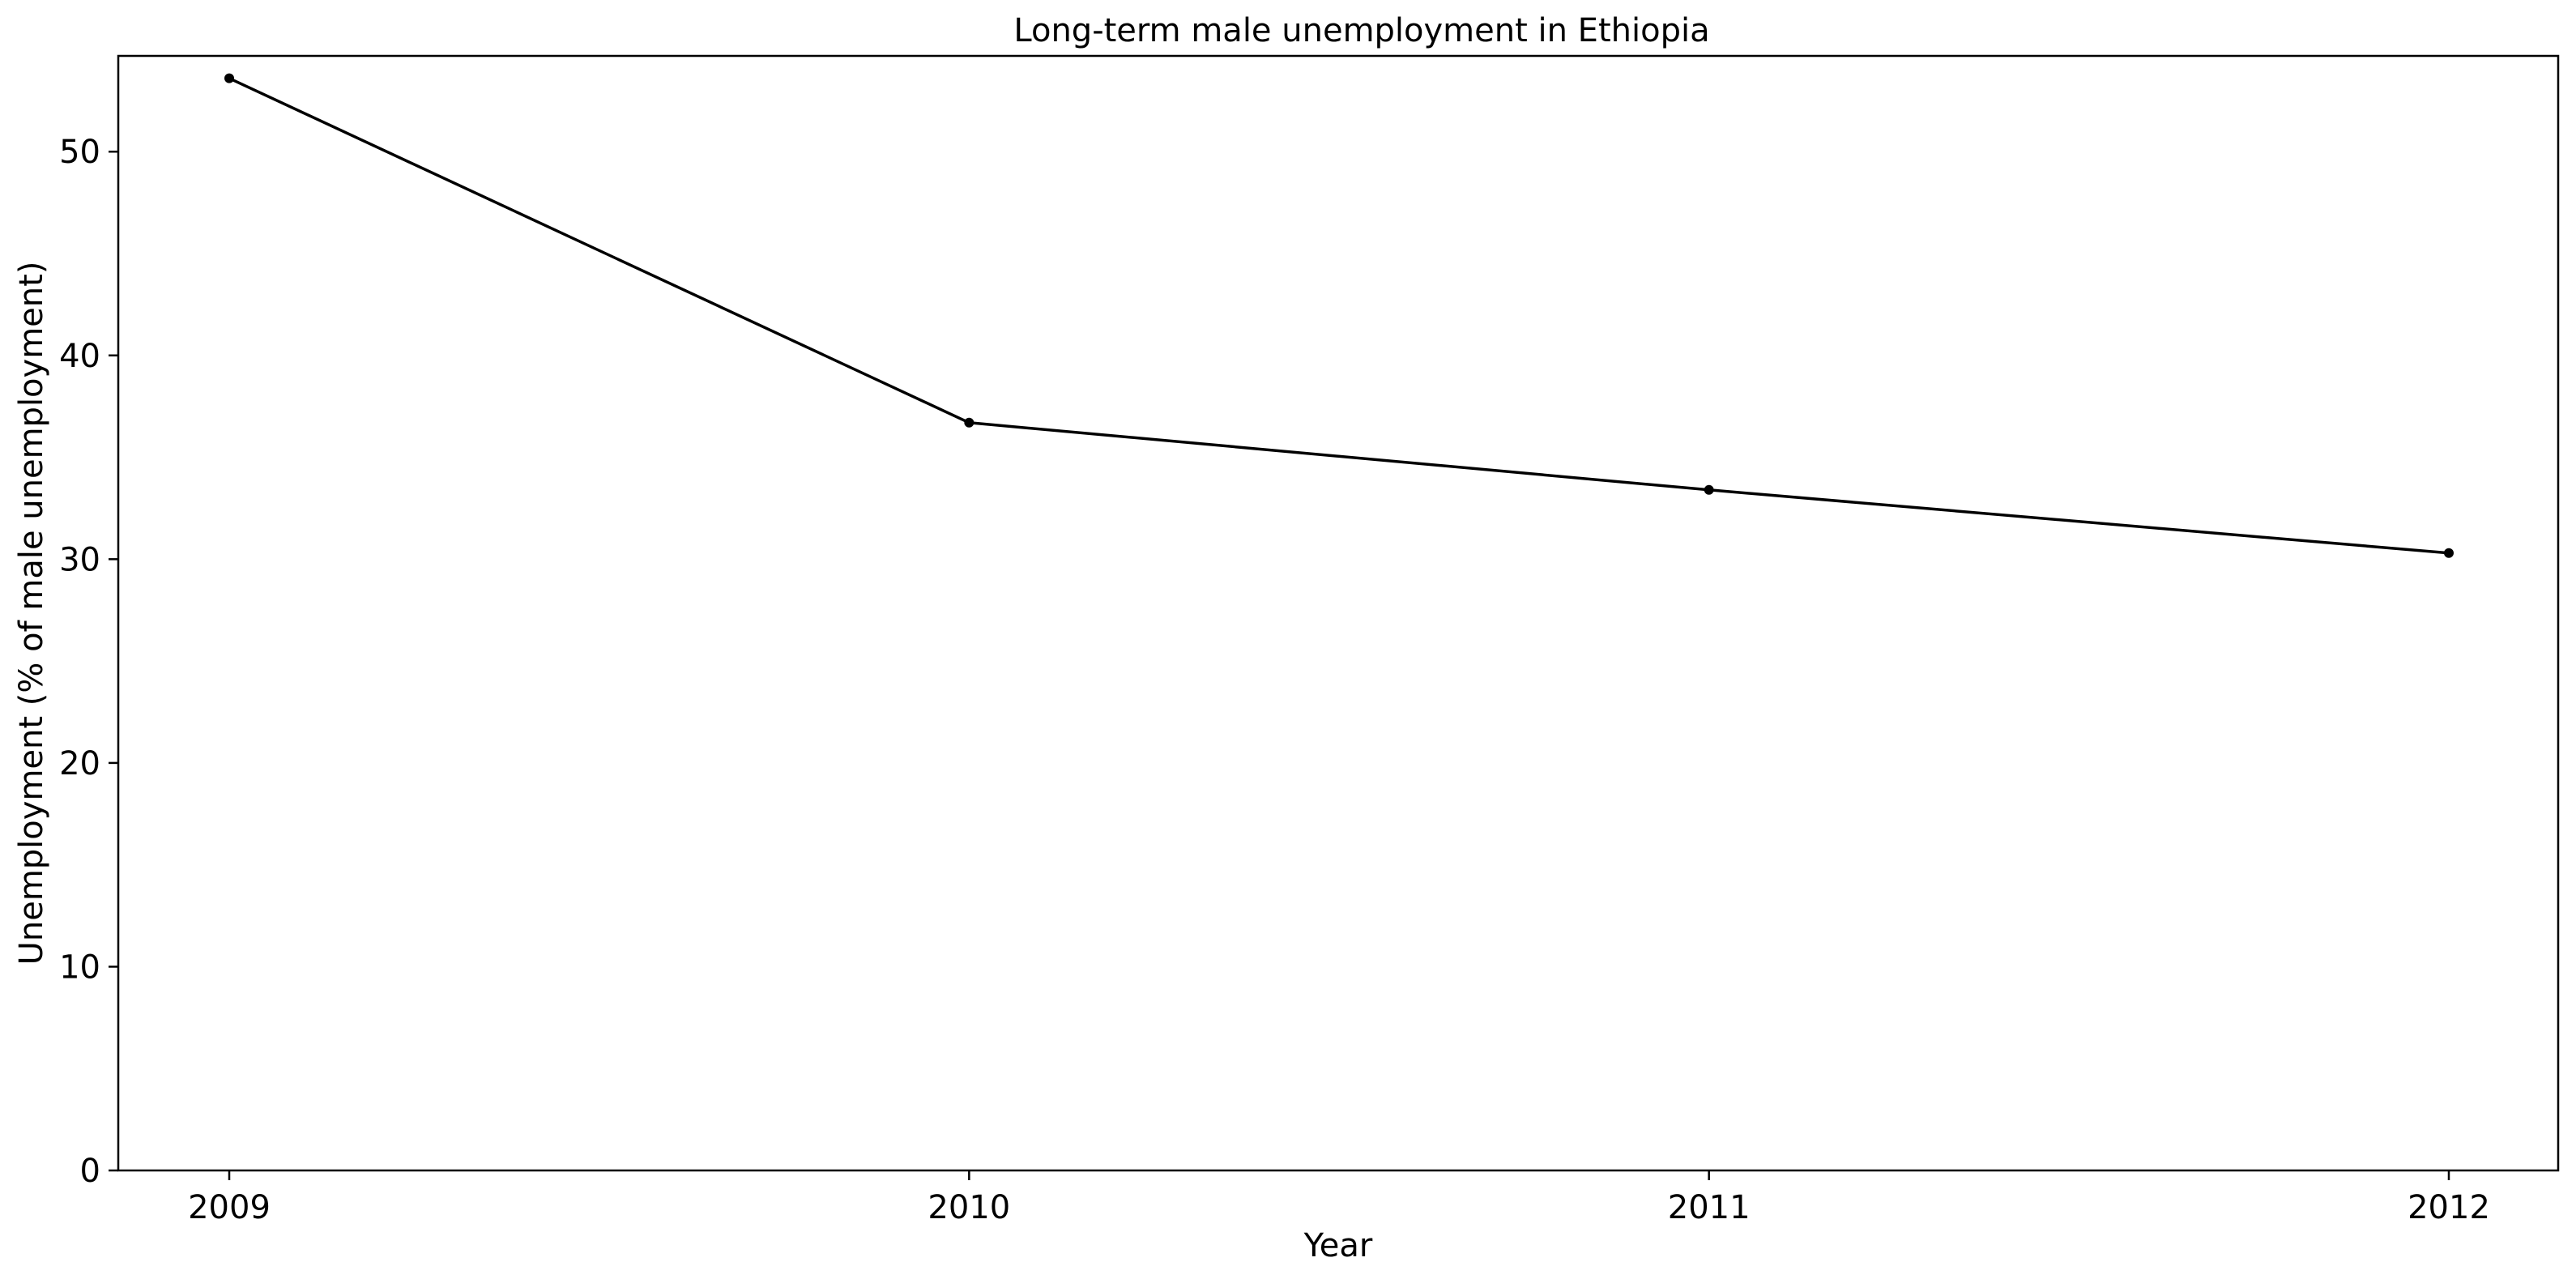 This screenshot has height=1279, width=2576. I want to click on x-tick-label: 2009, so click(230, 1207).